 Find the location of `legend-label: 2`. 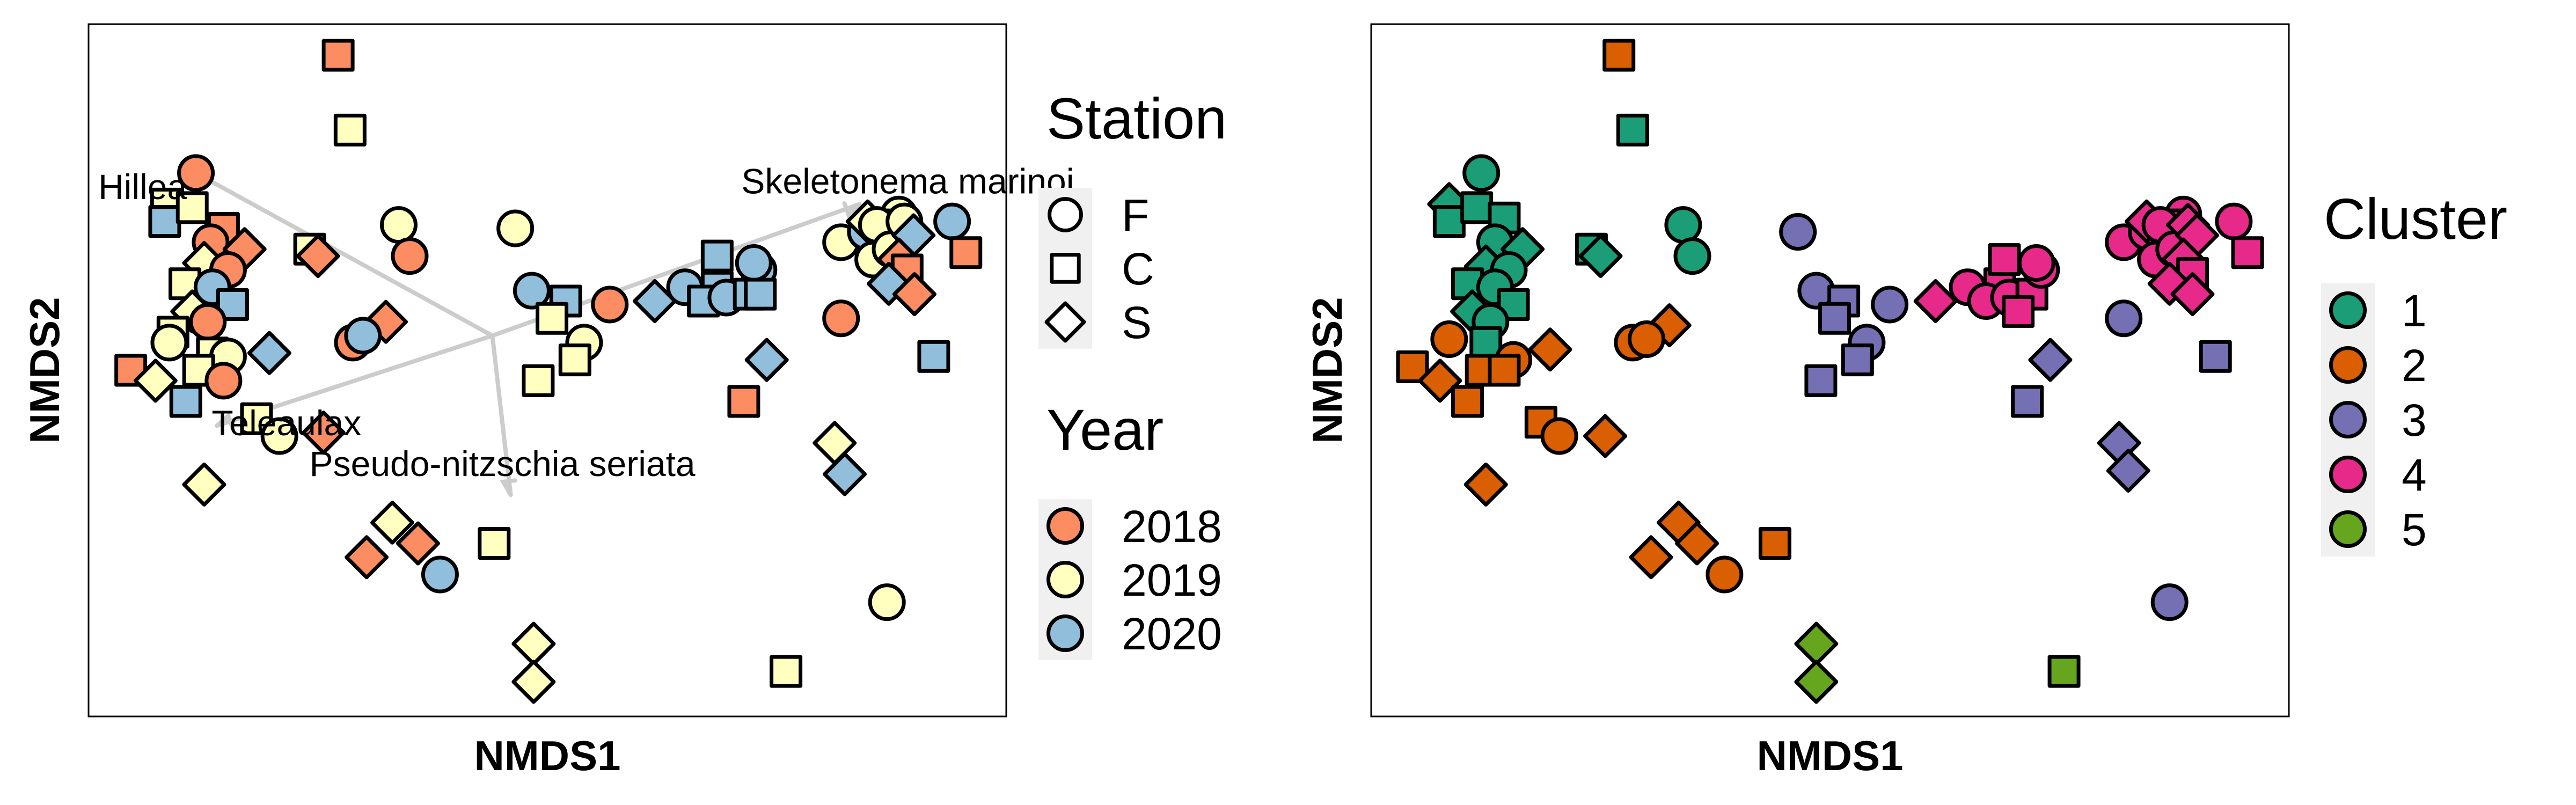

legend-label: 2 is located at coordinates (2414, 365).